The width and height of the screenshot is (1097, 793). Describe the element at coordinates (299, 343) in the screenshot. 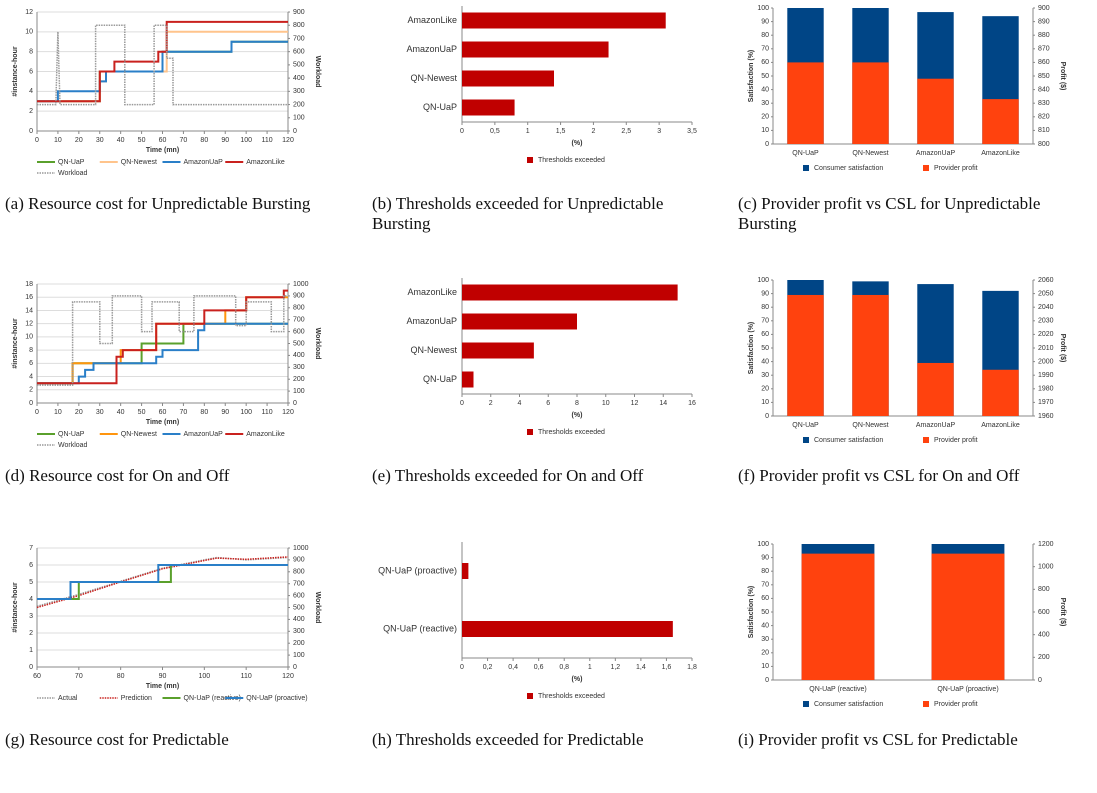

I see `y2-tick-label: 500` at that location.